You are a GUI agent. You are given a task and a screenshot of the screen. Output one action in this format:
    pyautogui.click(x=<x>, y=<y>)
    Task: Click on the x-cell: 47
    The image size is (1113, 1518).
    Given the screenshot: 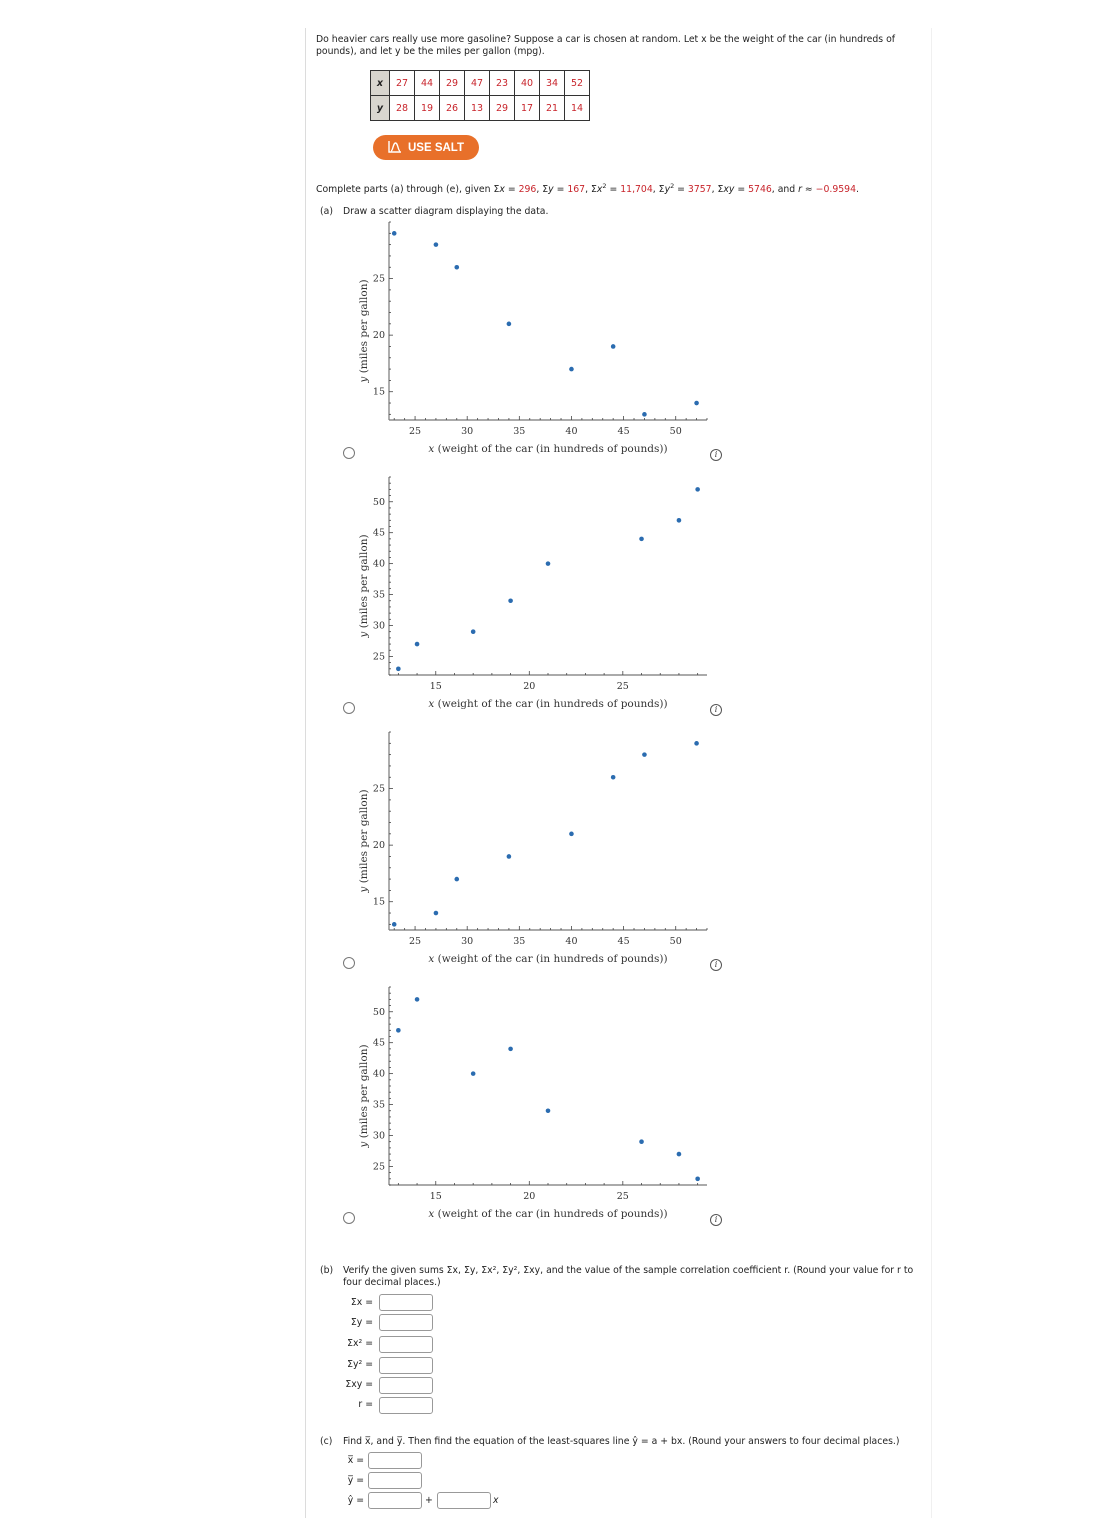 What is the action you would take?
    pyautogui.click(x=477, y=83)
    